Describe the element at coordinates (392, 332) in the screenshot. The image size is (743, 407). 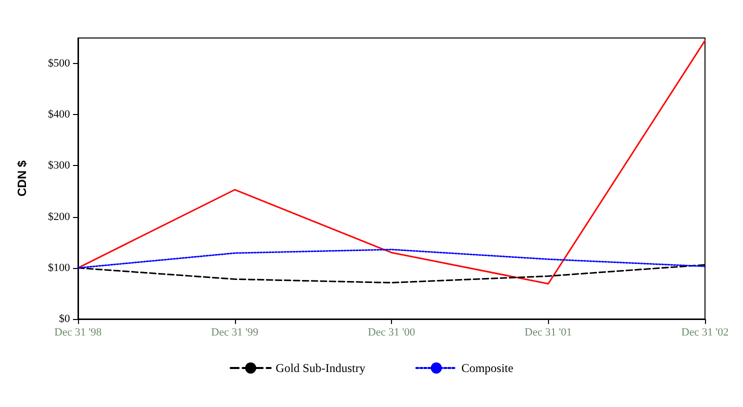
I see `x-tick-label: Dec 31 '00` at that location.